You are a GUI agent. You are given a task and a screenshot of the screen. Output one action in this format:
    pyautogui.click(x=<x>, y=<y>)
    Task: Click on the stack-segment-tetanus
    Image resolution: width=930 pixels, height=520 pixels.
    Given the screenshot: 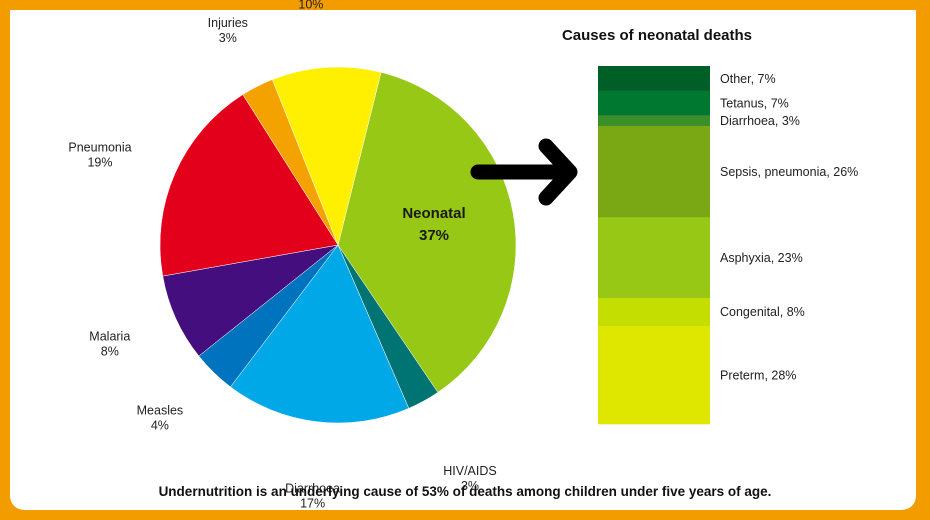 What is the action you would take?
    pyautogui.click(x=654, y=103)
    